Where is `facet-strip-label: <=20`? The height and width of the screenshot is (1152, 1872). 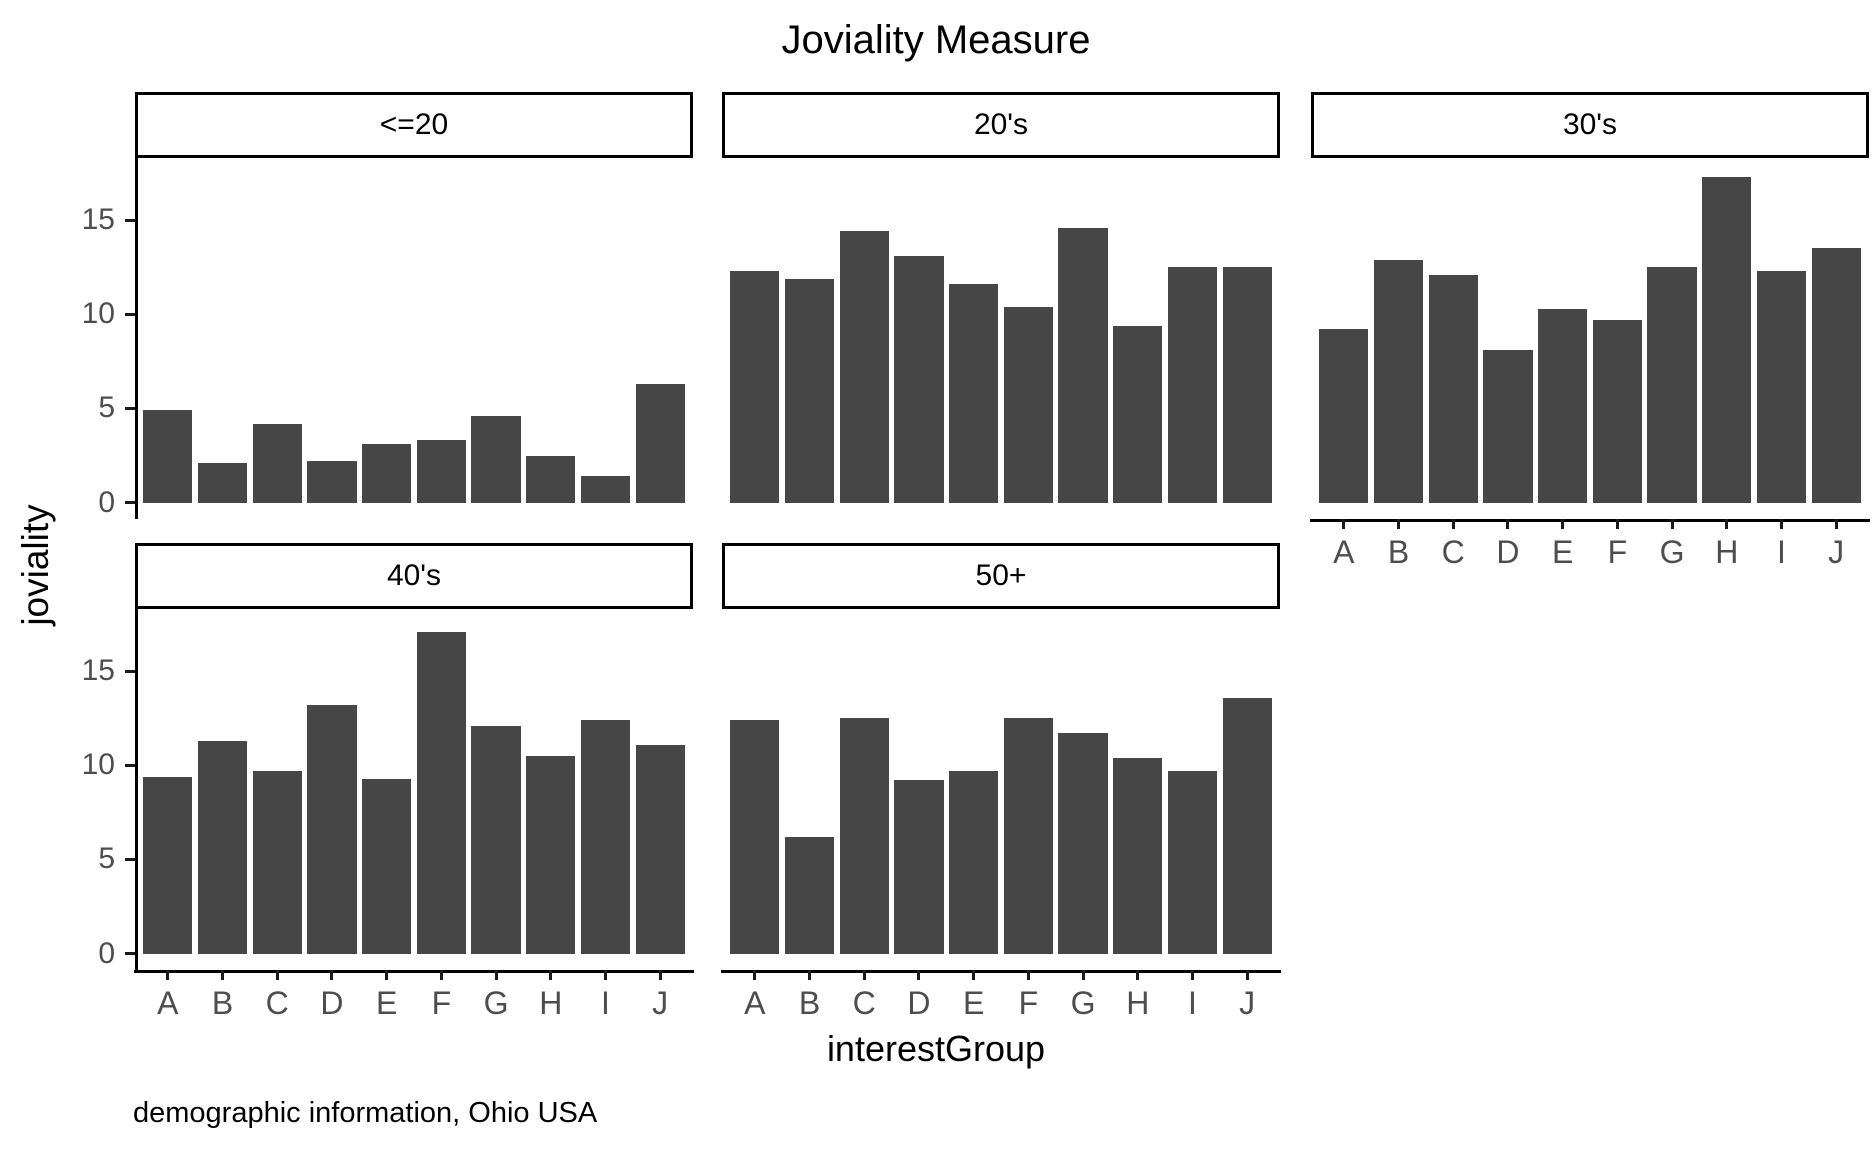 facet-strip-label: <=20 is located at coordinates (414, 124).